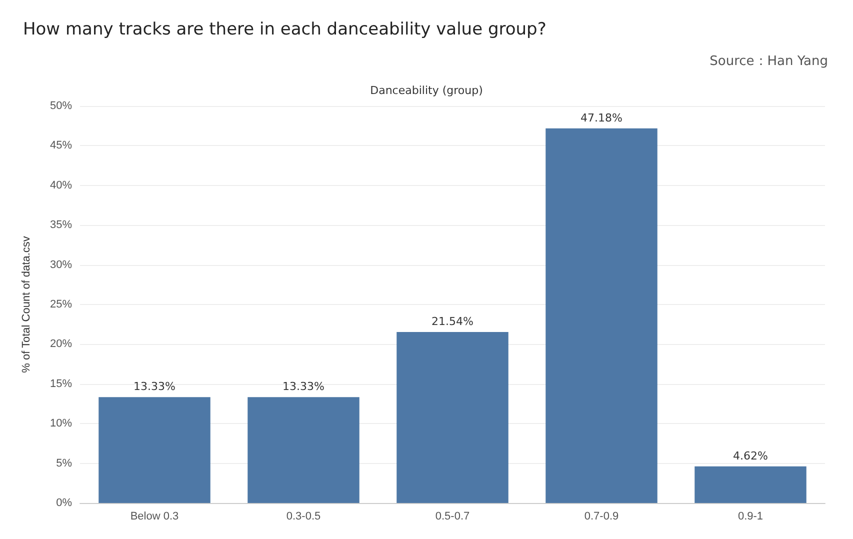 Image resolution: width=853 pixels, height=539 pixels. What do you see at coordinates (453, 321) in the screenshot?
I see `data-label: 21.54%` at bounding box center [453, 321].